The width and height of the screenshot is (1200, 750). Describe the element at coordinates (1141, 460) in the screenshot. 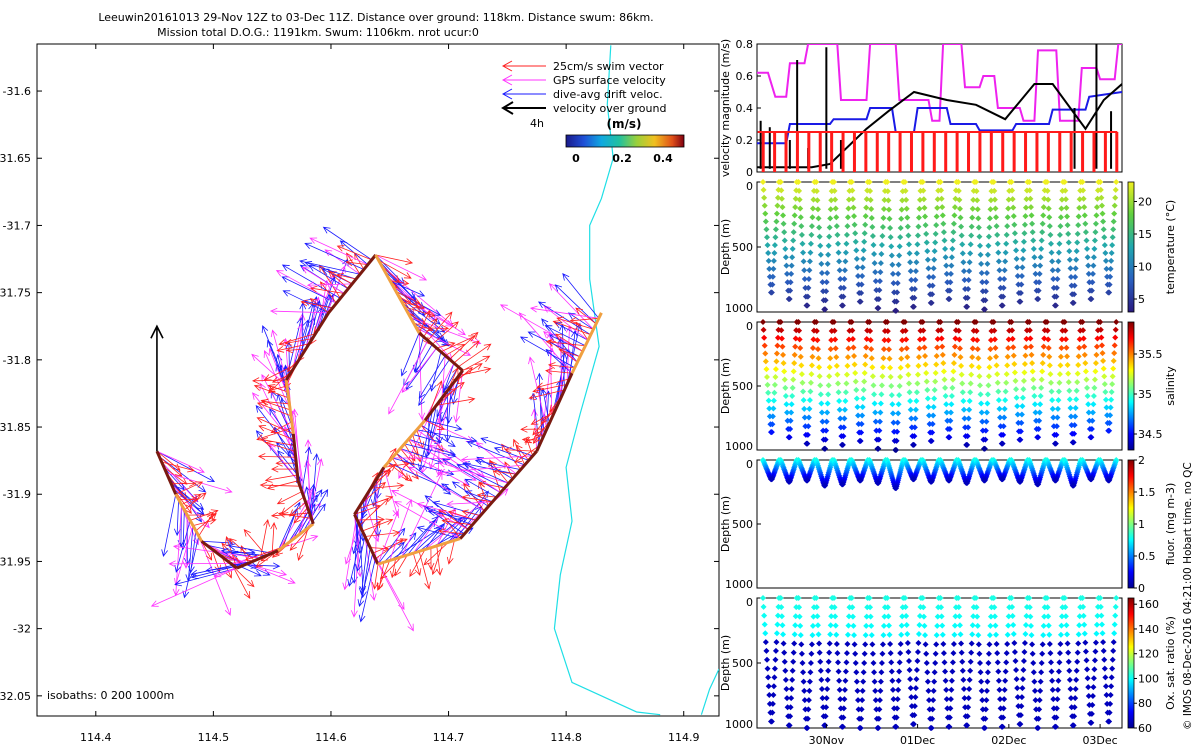

I see `colorbar-tick-label: 2` at that location.